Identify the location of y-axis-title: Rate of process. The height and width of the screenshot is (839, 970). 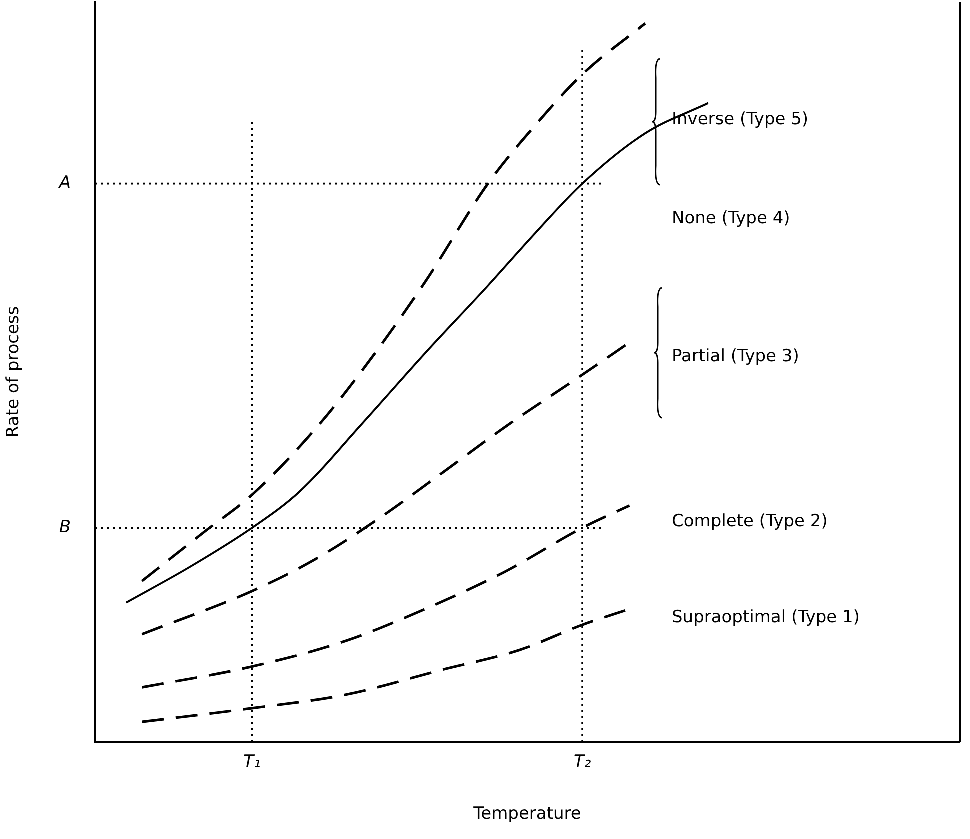
(14, 372).